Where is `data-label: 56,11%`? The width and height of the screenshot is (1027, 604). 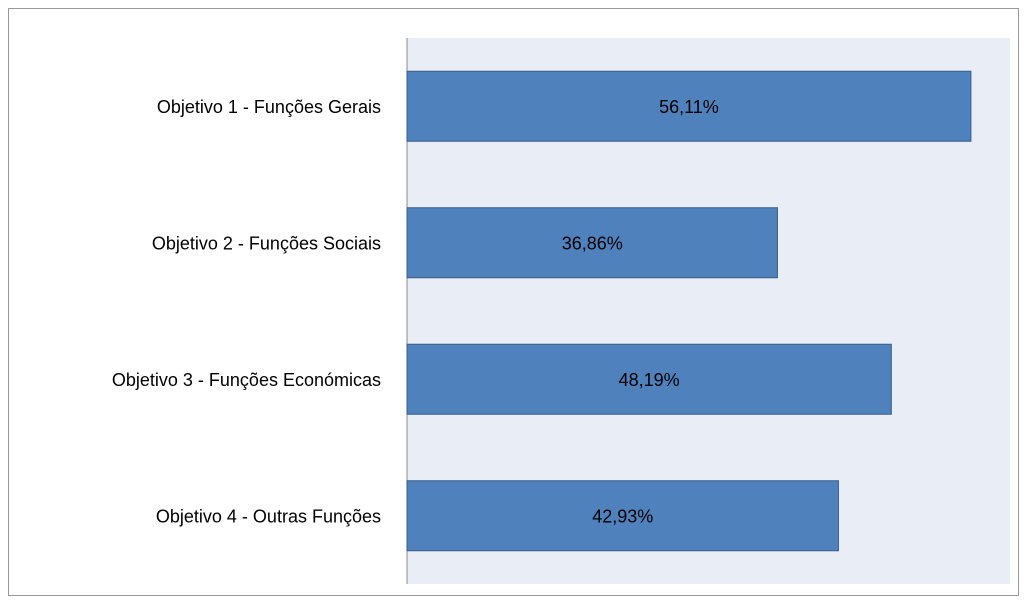 data-label: 56,11% is located at coordinates (689, 107).